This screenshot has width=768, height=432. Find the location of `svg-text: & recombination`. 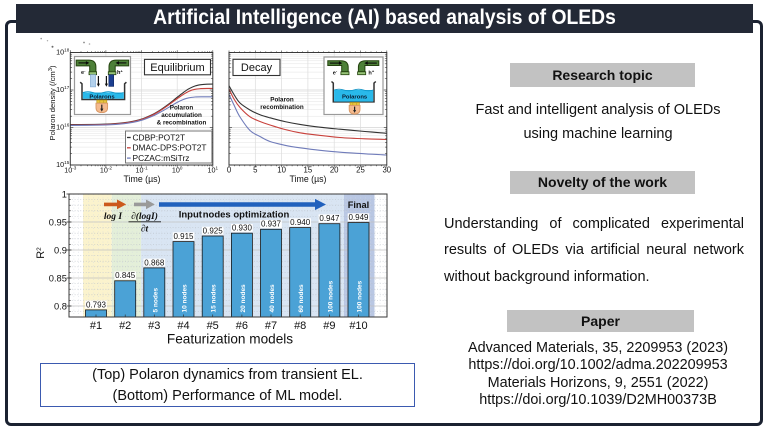

svg-text: & recombination is located at coordinates (182, 123).